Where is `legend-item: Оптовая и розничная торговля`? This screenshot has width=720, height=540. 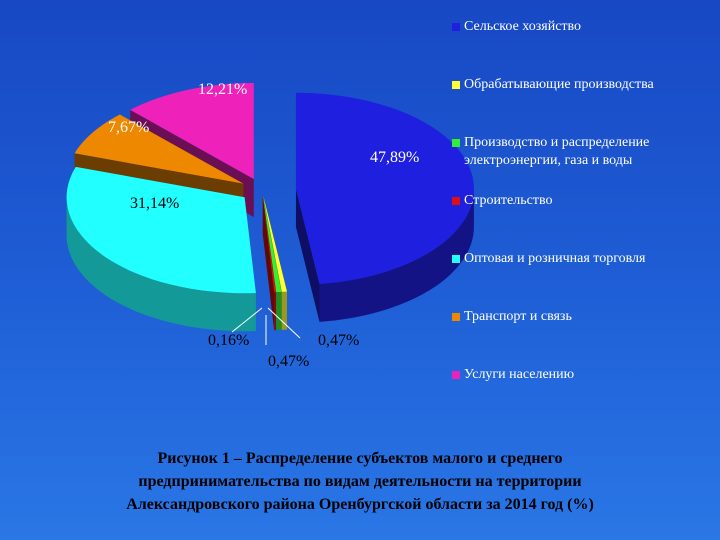
legend-item: Оптовая и розничная торговля is located at coordinates (583, 259).